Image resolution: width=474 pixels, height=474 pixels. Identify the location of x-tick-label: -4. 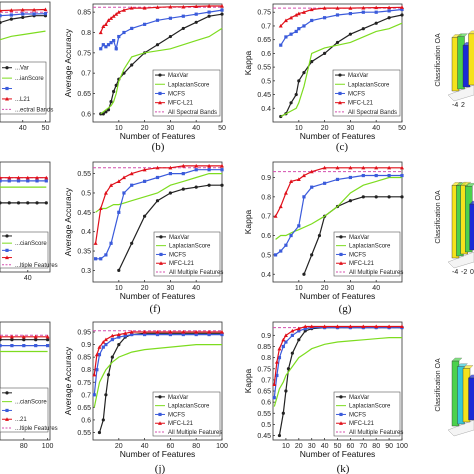
(455, 105).